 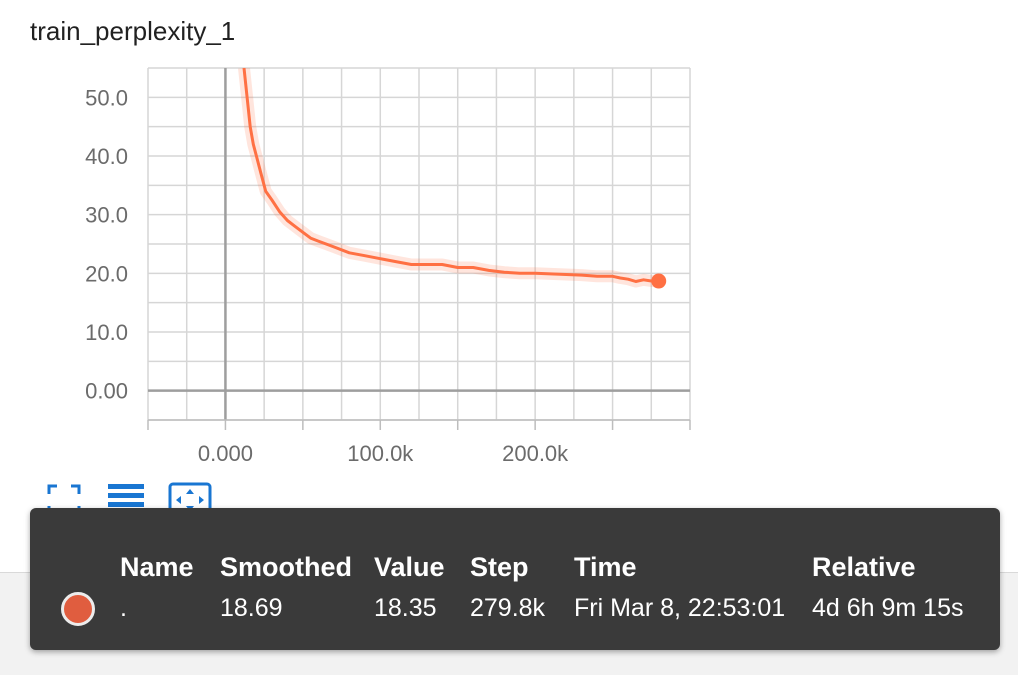 I want to click on y-tick-label: 0.00, so click(x=106, y=391).